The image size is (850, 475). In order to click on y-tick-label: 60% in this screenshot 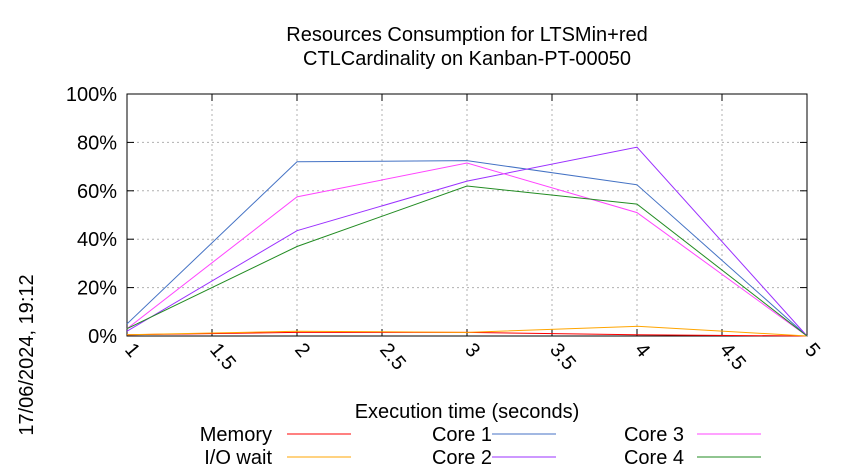, I will do `click(97, 192)`.